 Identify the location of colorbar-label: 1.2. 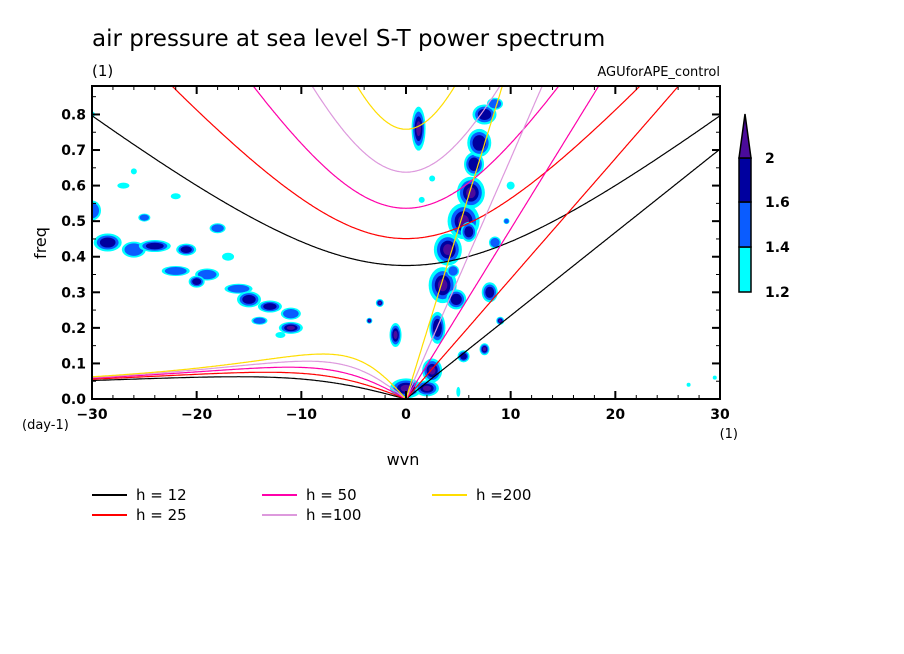
(777, 293).